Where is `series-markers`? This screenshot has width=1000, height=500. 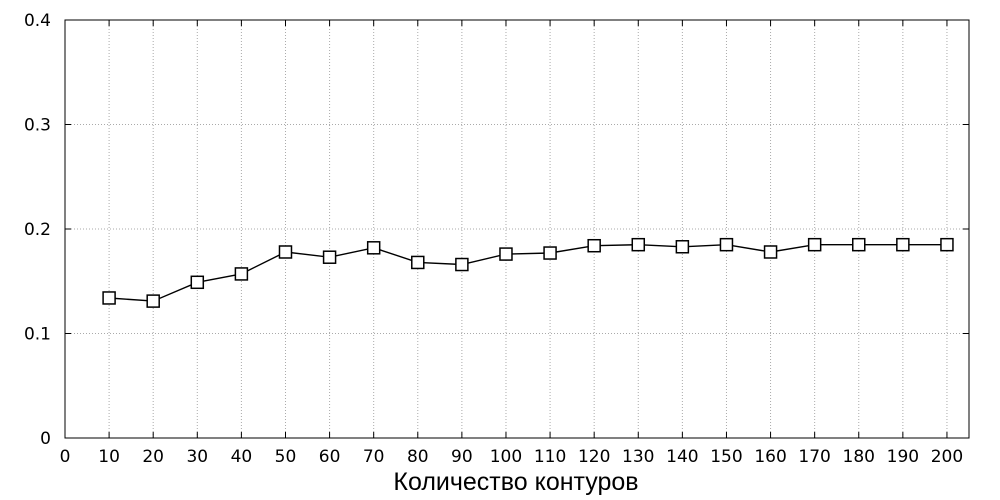 series-markers is located at coordinates (528, 272).